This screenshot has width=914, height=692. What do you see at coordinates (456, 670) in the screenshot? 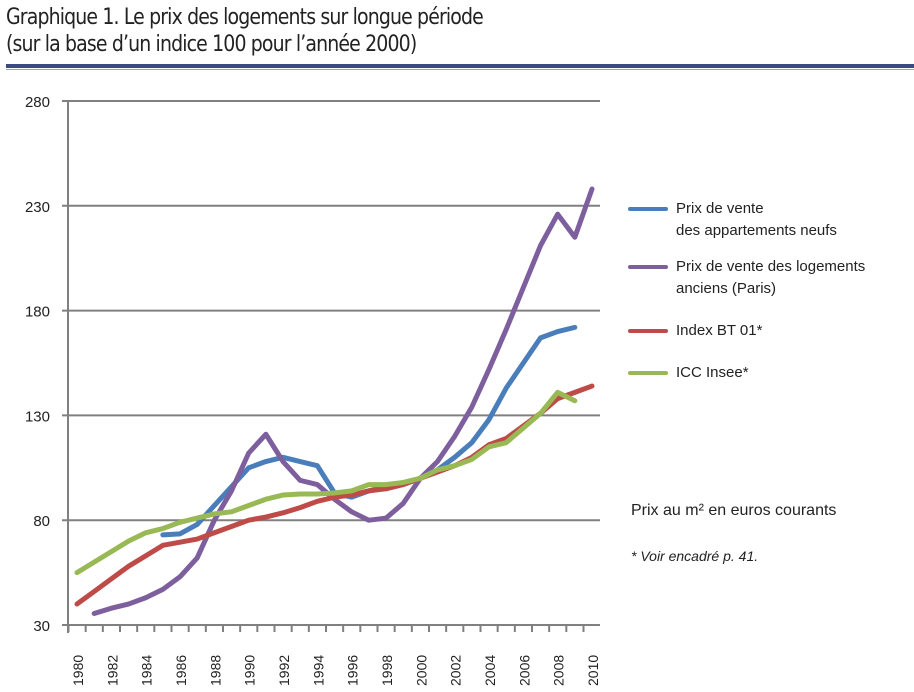
I see `x-tick-label: 2002` at bounding box center [456, 670].